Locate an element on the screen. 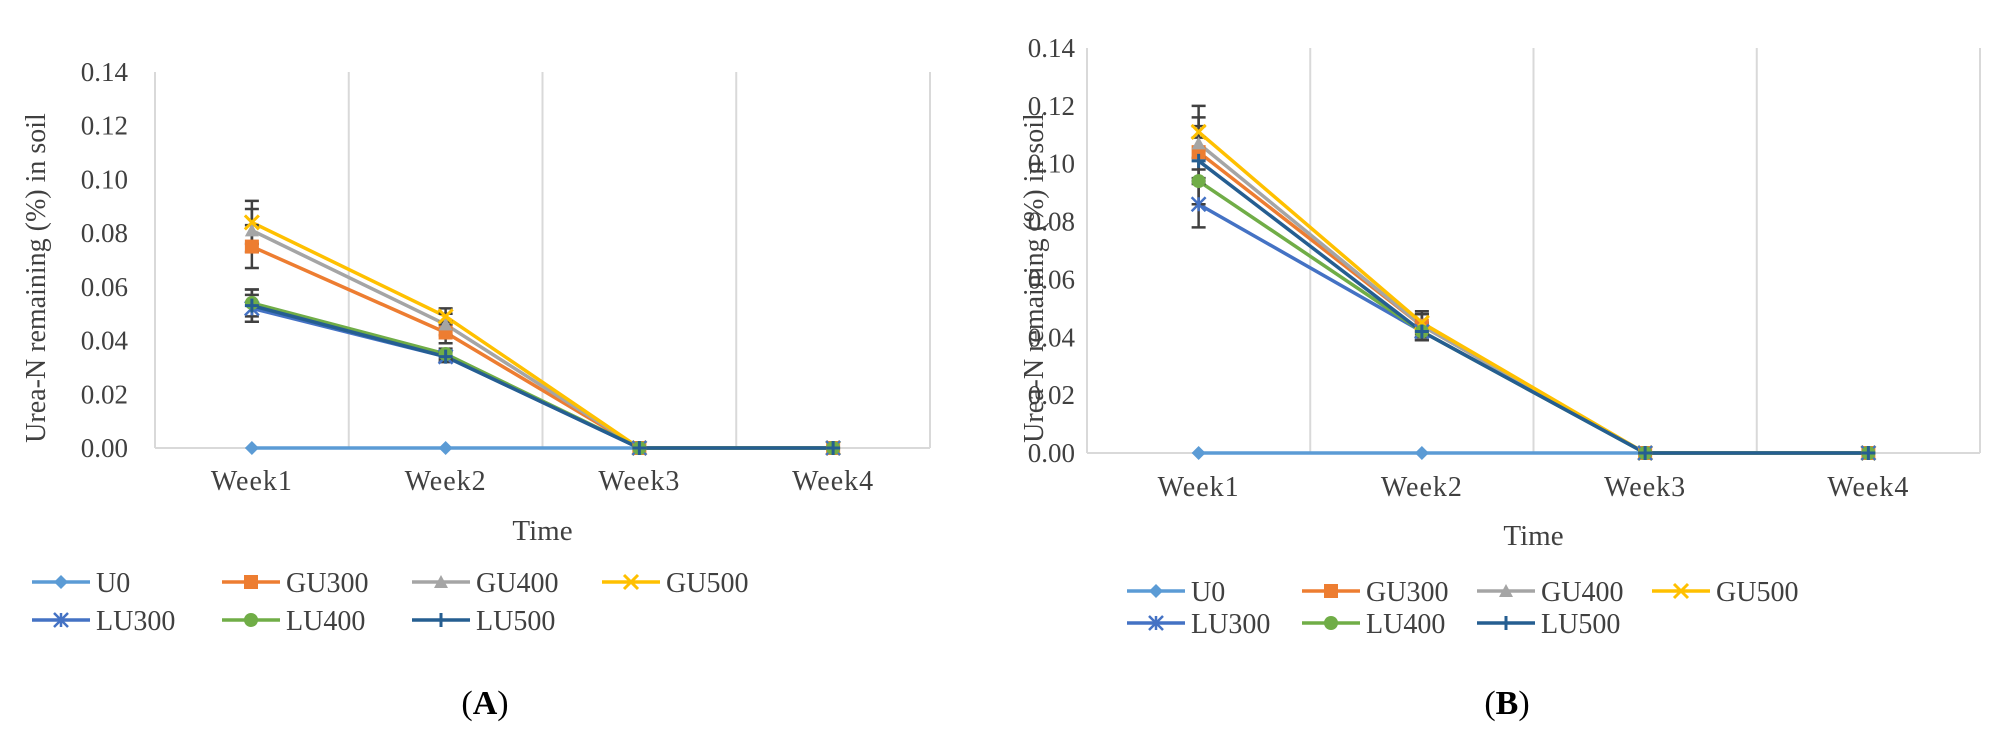  panel-label: (A) is located at coordinates (484, 703).